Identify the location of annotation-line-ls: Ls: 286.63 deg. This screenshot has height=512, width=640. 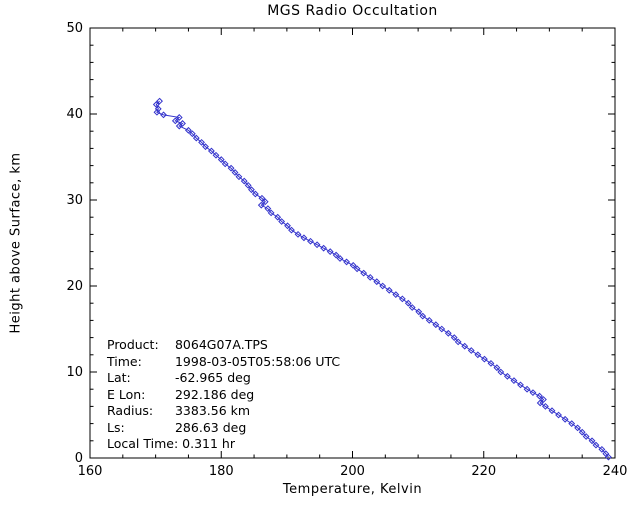
(223, 428).